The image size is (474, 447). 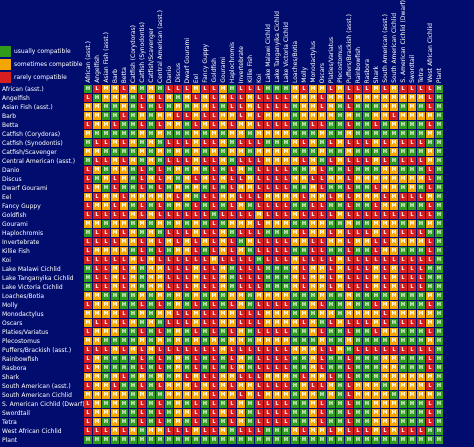 I want to click on row-header: Koi, so click(x=6, y=260).